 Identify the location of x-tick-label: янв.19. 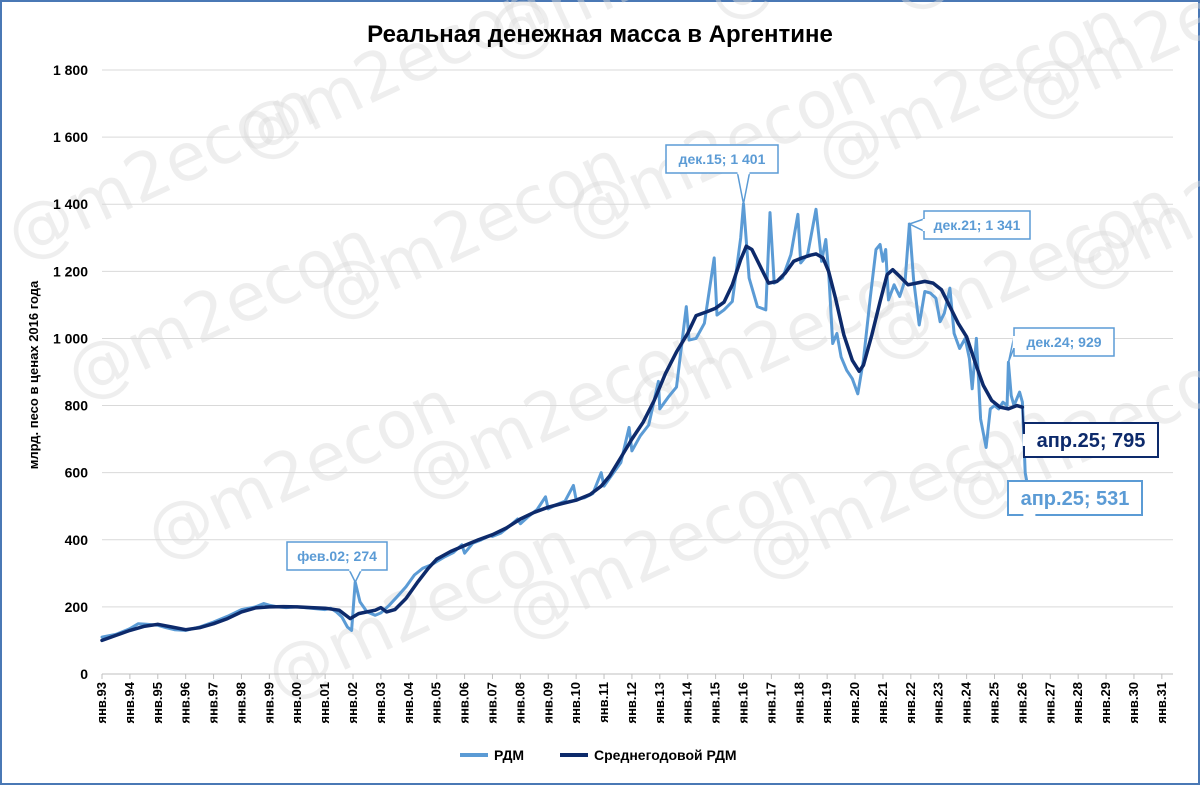
(826, 703).